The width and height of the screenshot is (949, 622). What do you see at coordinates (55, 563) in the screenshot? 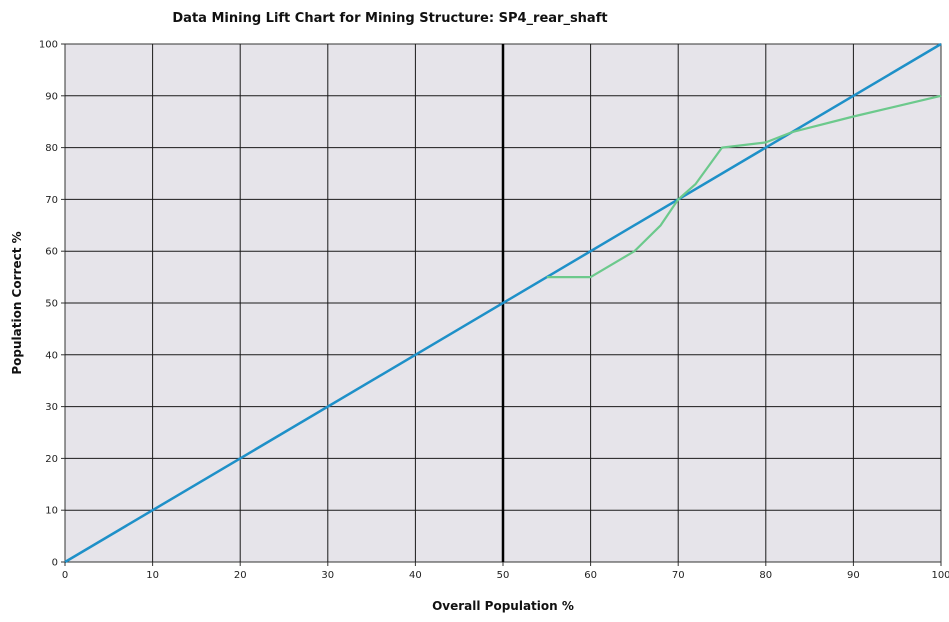
I see `y-tick-label: 0` at bounding box center [55, 563].